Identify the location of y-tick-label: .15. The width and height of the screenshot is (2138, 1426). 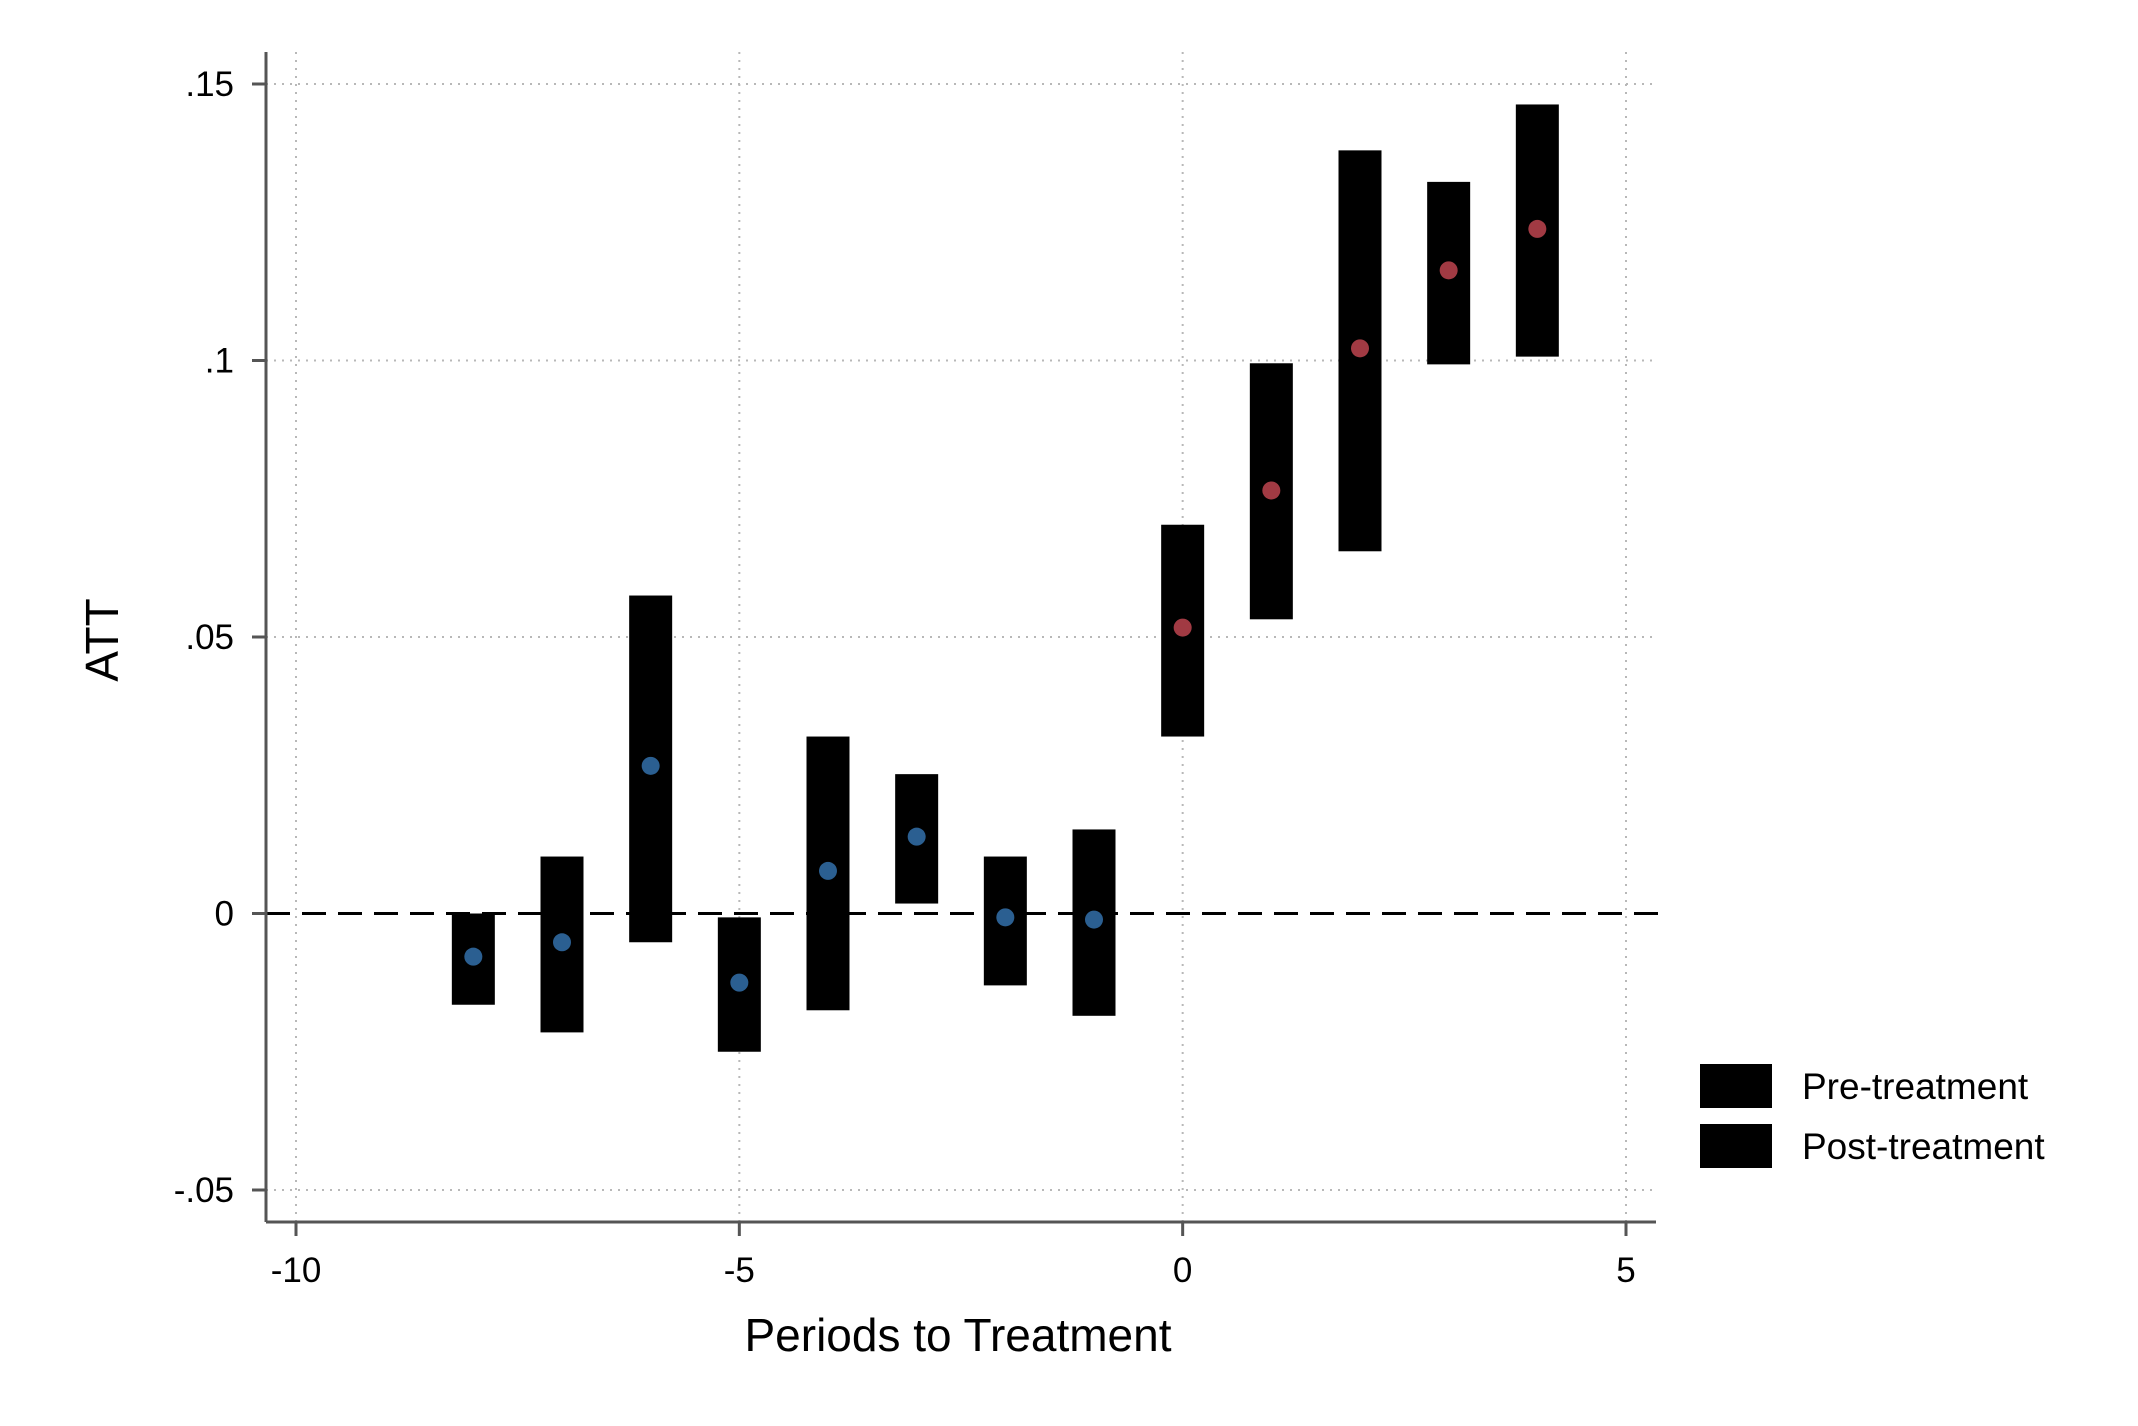
(209, 84).